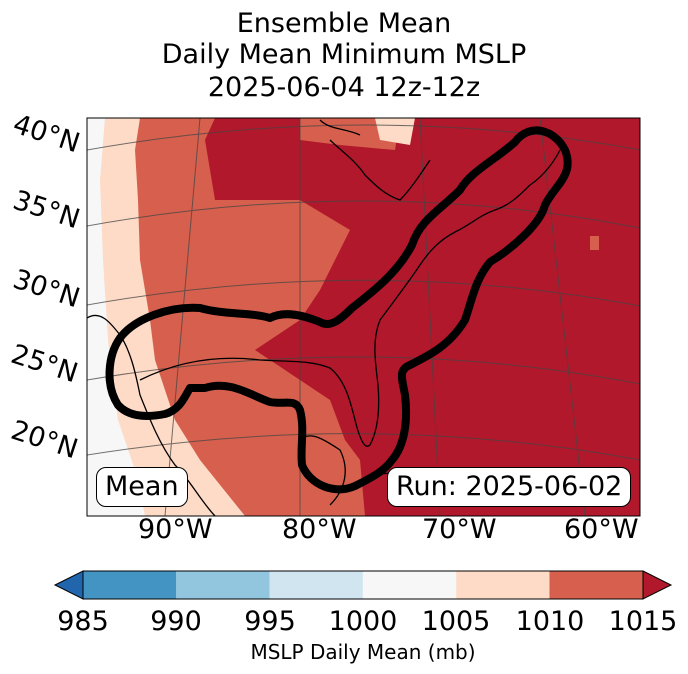  I want to click on lon-label-60w: 60°W, so click(601, 529).